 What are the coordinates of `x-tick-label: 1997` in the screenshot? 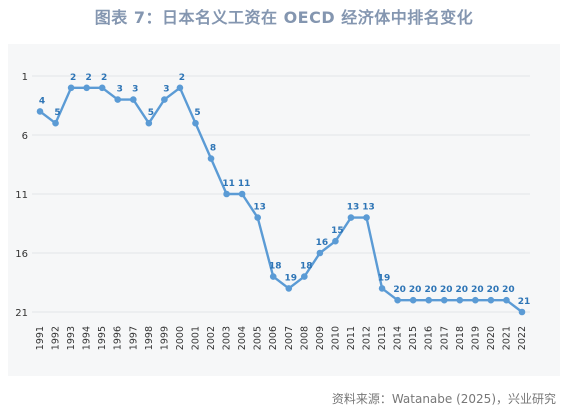 It's located at (133, 338).